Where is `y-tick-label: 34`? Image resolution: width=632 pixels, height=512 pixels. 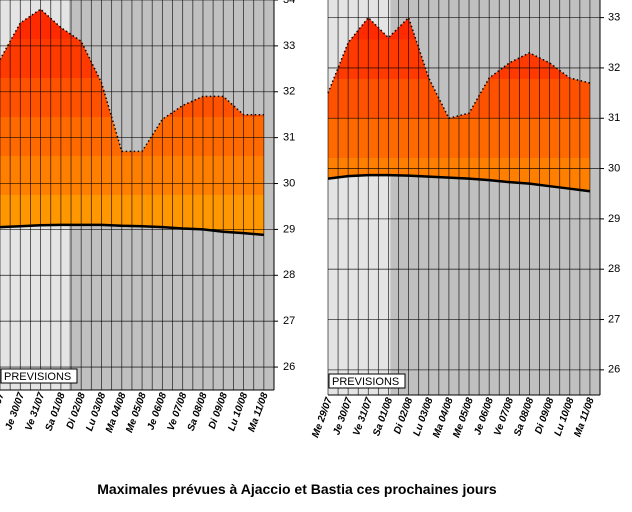
y-tick-label: 34 is located at coordinates (289, 3).